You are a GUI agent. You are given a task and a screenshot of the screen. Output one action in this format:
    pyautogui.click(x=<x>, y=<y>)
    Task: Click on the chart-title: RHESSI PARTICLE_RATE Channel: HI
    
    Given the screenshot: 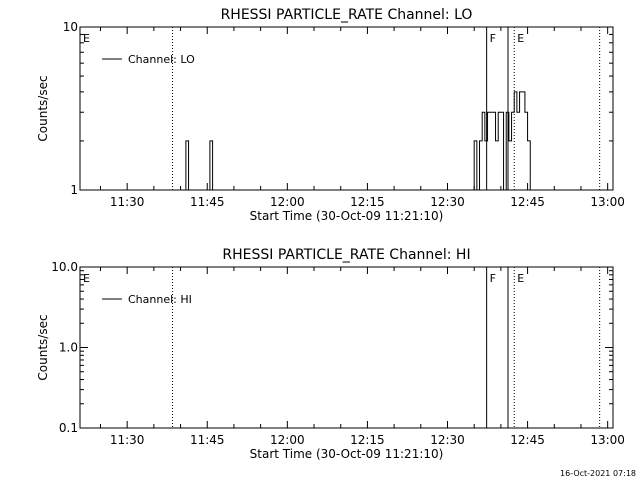 What is the action you would take?
    pyautogui.click(x=346, y=255)
    